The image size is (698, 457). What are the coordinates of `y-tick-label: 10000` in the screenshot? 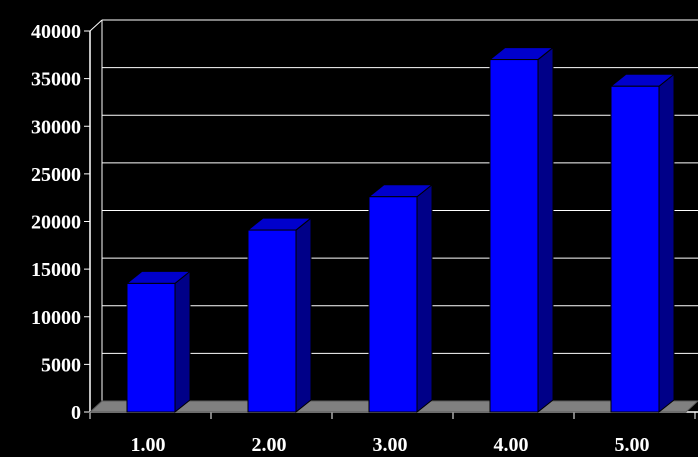 It's located at (56, 318).